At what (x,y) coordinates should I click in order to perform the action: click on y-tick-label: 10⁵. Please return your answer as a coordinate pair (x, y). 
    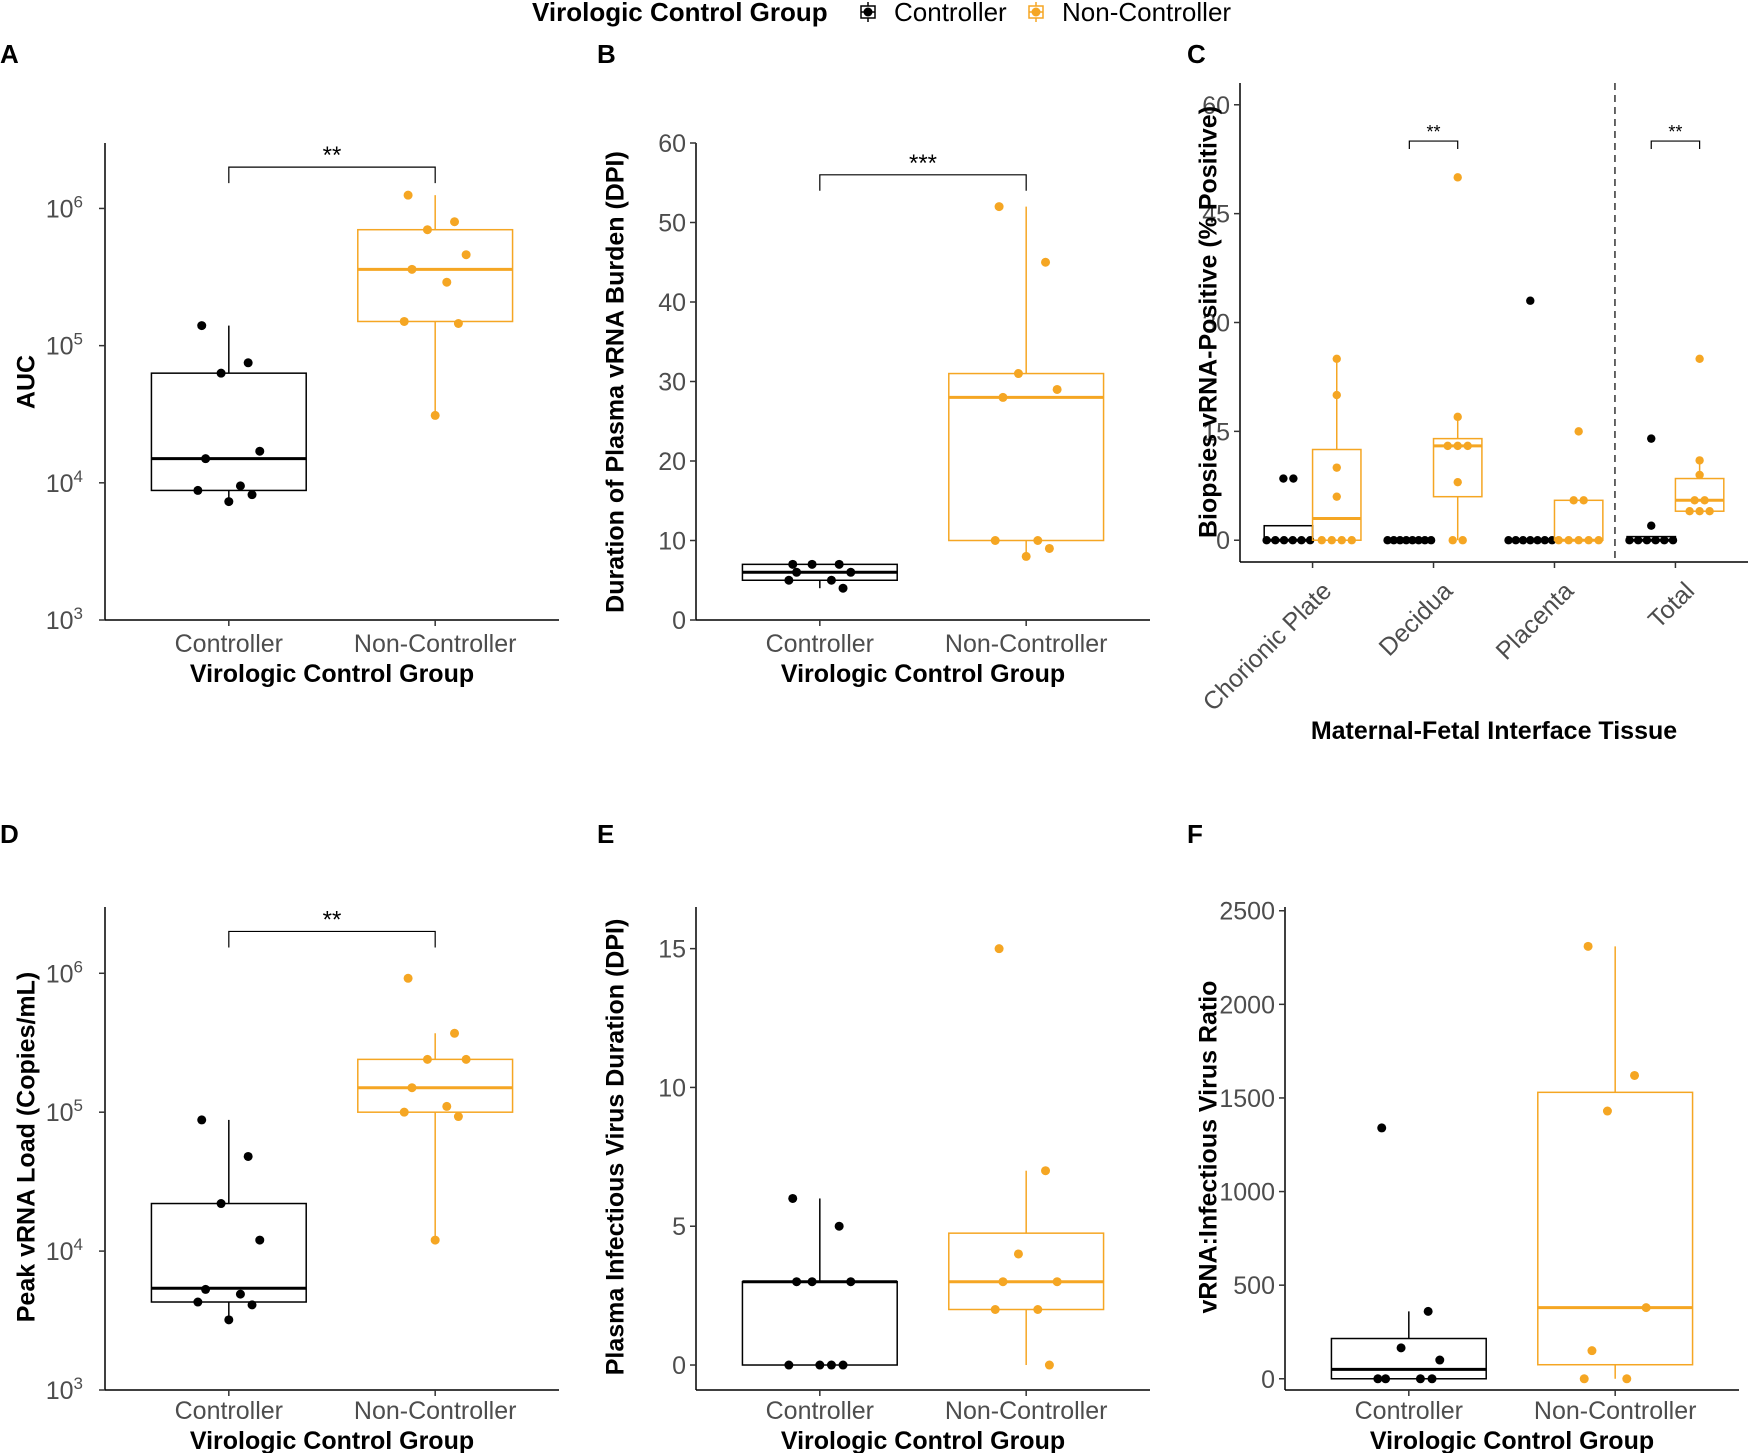
    Looking at the image, I should click on (64, 345).